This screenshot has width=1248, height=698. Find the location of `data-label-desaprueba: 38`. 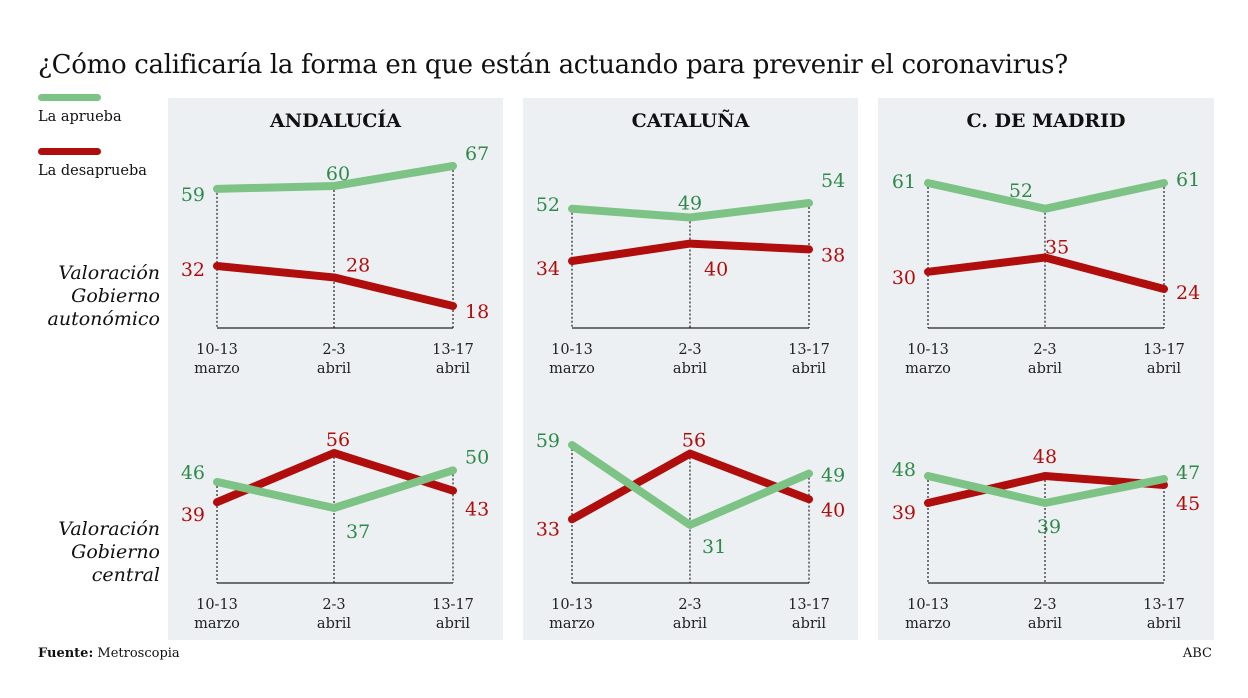

data-label-desaprueba: 38 is located at coordinates (833, 255).